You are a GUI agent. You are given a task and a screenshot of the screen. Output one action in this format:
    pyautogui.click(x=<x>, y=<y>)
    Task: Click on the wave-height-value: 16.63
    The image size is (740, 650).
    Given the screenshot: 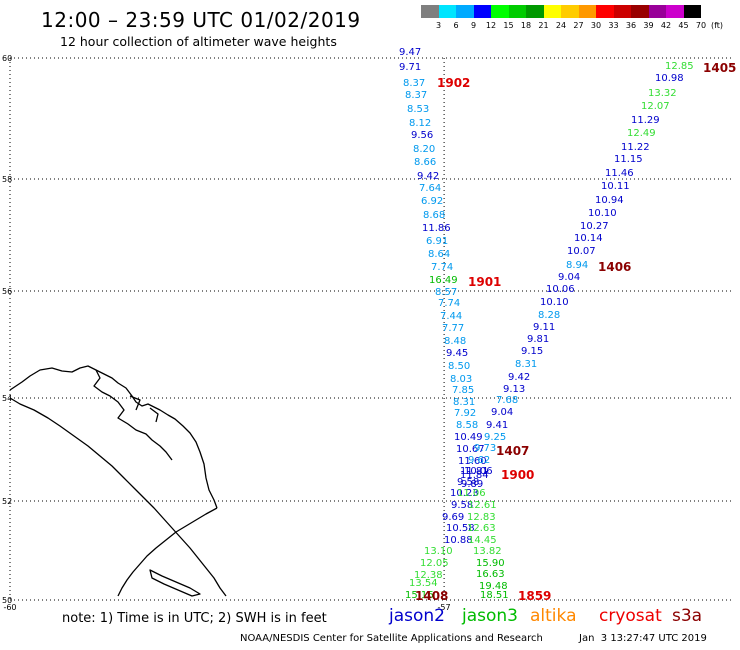 What is the action you would take?
    pyautogui.click(x=490, y=574)
    